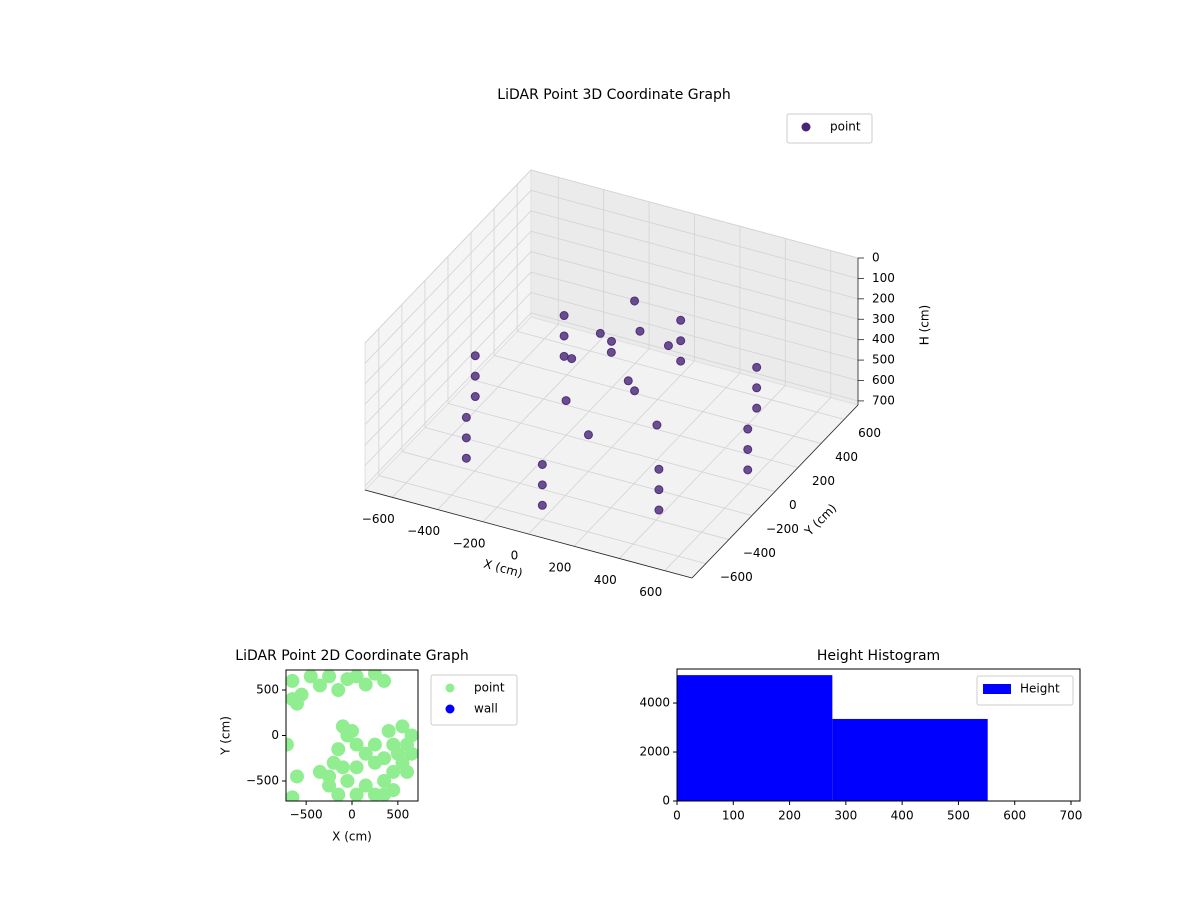  I want to click on axis-line, so click(775, 491).